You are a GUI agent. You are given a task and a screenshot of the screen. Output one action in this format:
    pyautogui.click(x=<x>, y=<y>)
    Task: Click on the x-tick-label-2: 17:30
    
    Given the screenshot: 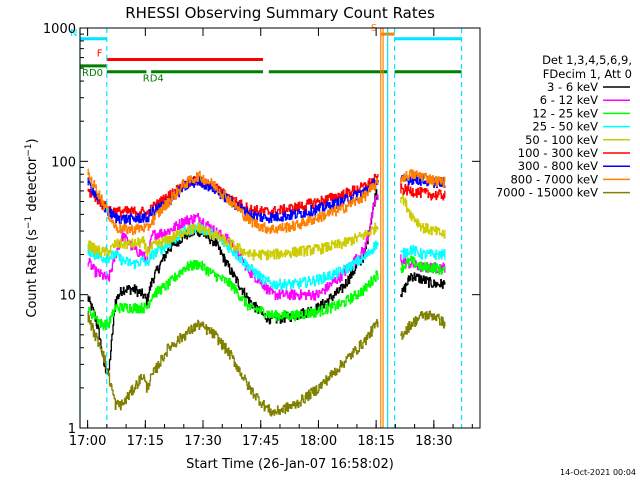 What is the action you would take?
    pyautogui.click(x=202, y=441)
    